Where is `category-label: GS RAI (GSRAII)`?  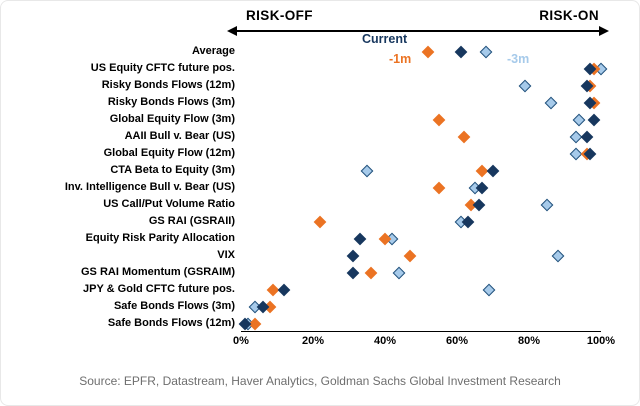 category-label: GS RAI (GSRAII) is located at coordinates (191, 221).